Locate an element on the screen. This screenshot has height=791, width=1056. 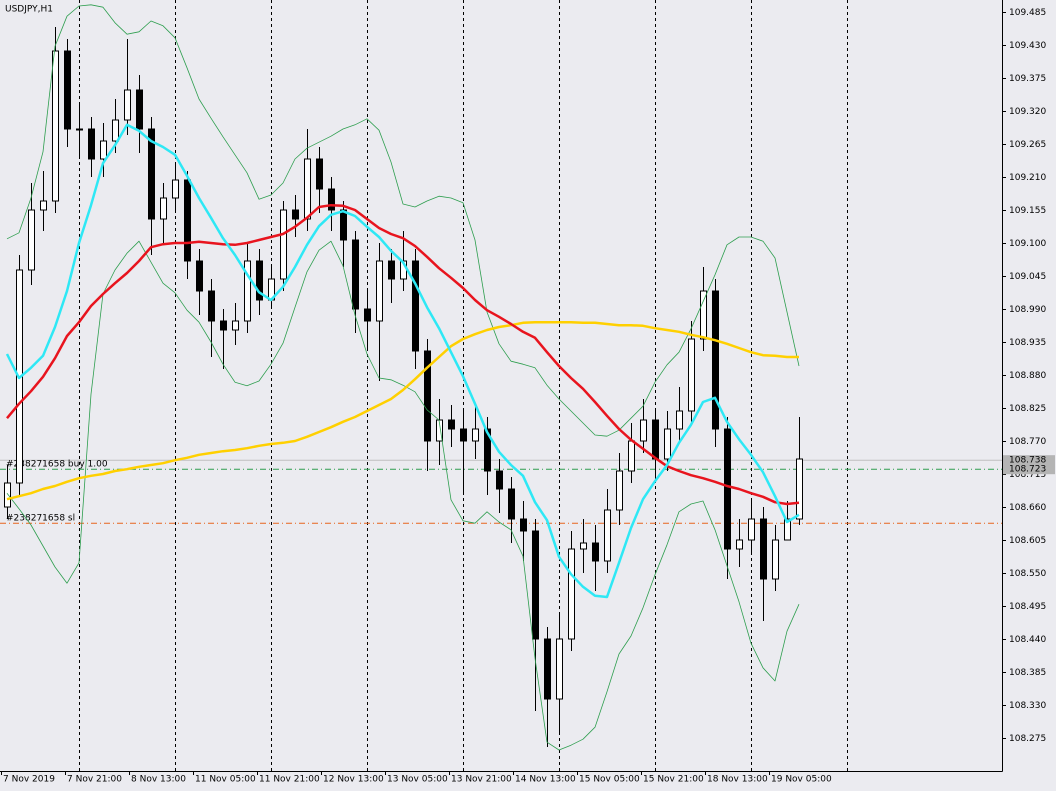
x-tick-label: 19 Nov 05:00 is located at coordinates (801, 780).